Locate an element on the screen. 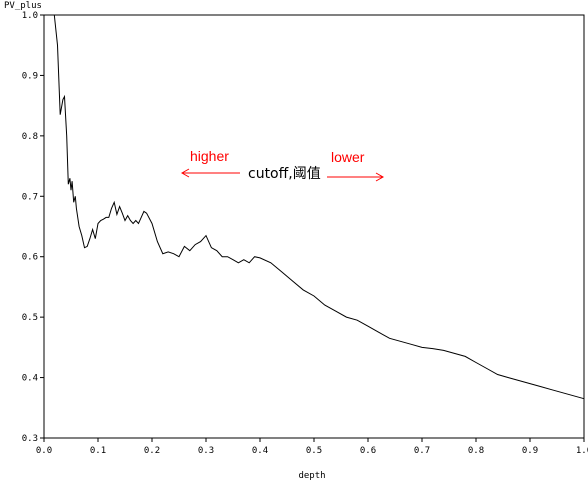 The image size is (588, 480). y-tick-label: 0.6 is located at coordinates (30, 258).